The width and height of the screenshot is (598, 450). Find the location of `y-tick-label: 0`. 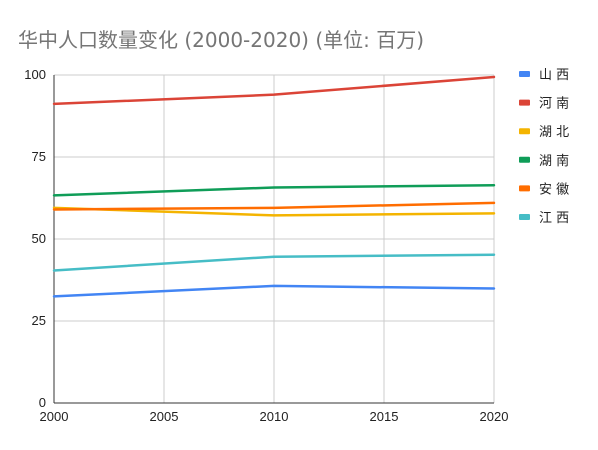

y-tick-label: 0 is located at coordinates (42, 402).